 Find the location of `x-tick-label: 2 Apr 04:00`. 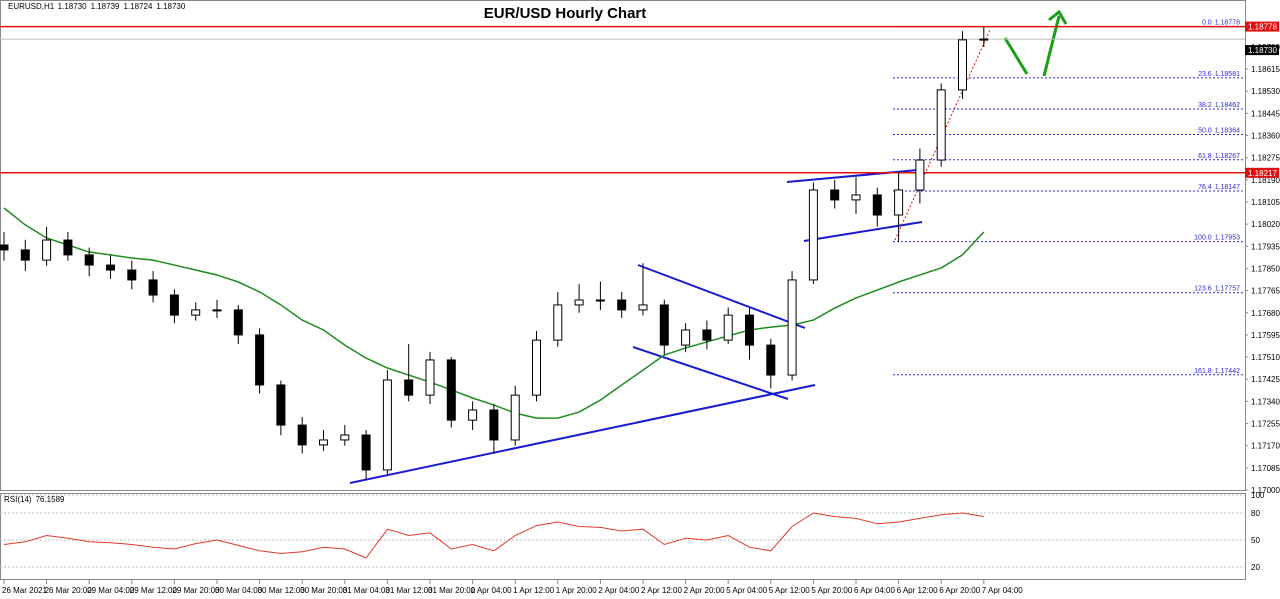

x-tick-label: 2 Apr 04:00 is located at coordinates (618, 590).